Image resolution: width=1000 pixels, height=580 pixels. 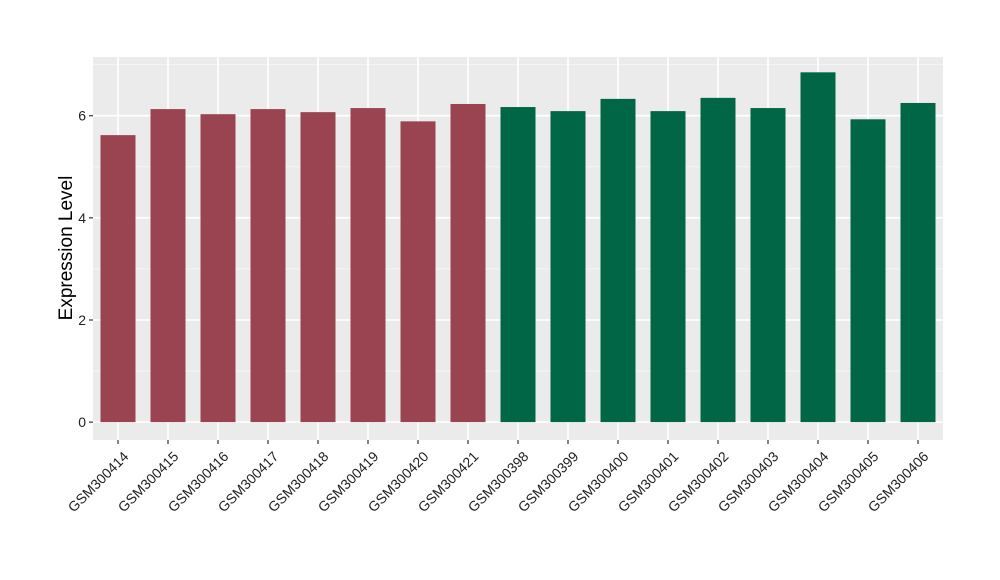 What do you see at coordinates (818, 247) in the screenshot?
I see `bar-GSM300404` at bounding box center [818, 247].